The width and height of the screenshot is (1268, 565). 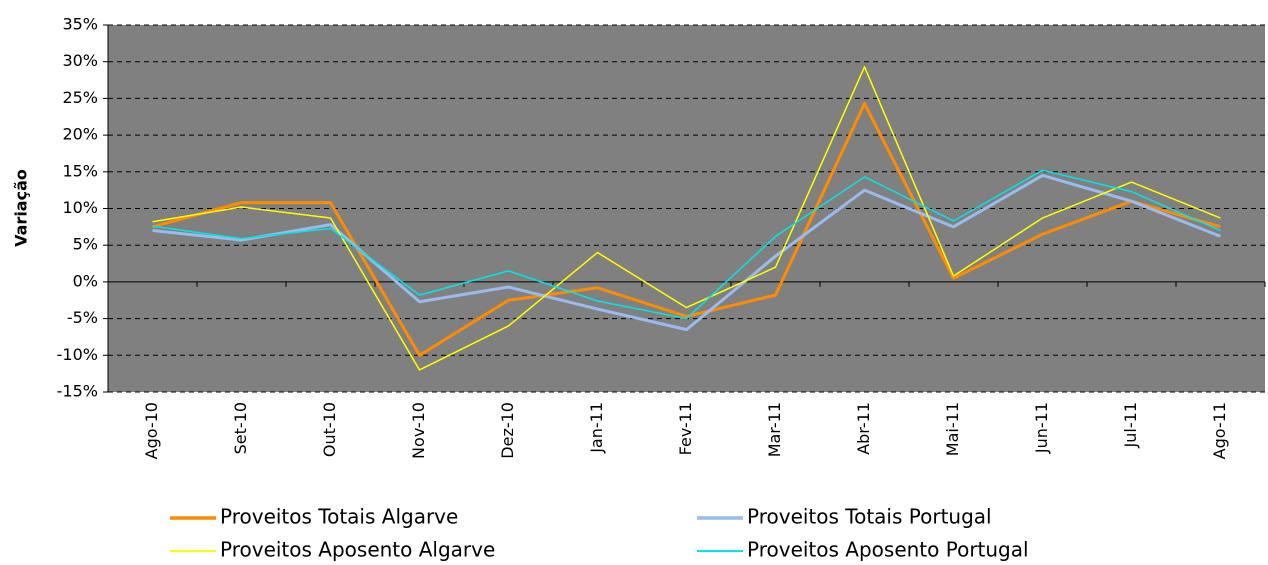 What do you see at coordinates (1130, 425) in the screenshot?
I see `x-tick-label: Jul-11` at bounding box center [1130, 425].